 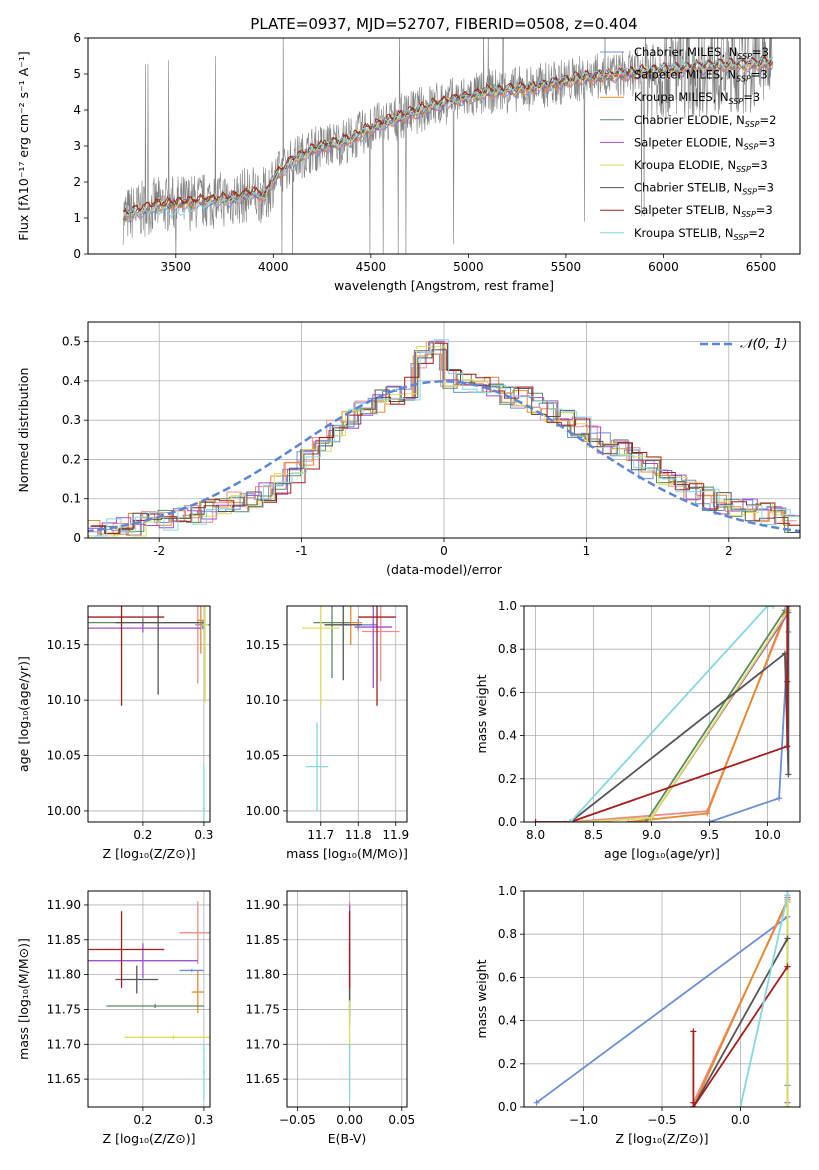 I want to click on x-tick-label: 2, so click(x=729, y=551).